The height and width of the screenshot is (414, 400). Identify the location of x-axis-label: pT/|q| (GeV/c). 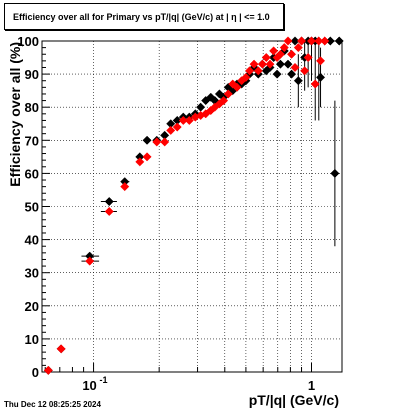
(294, 400).